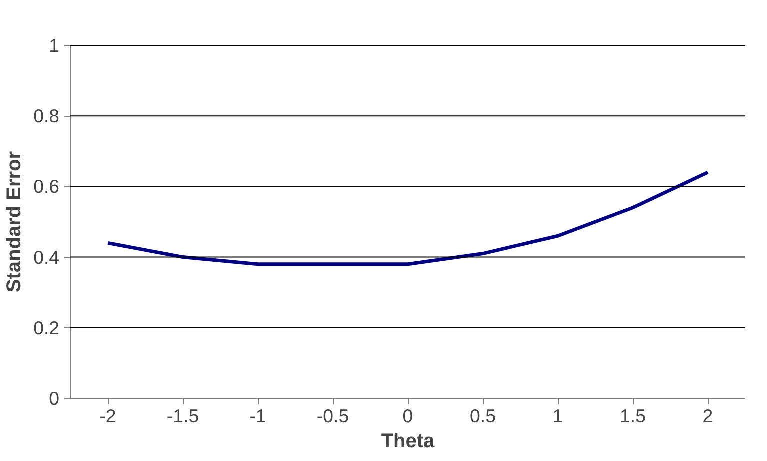 Image resolution: width=767 pixels, height=461 pixels. I want to click on x-tick-label: -0.5, so click(333, 416).